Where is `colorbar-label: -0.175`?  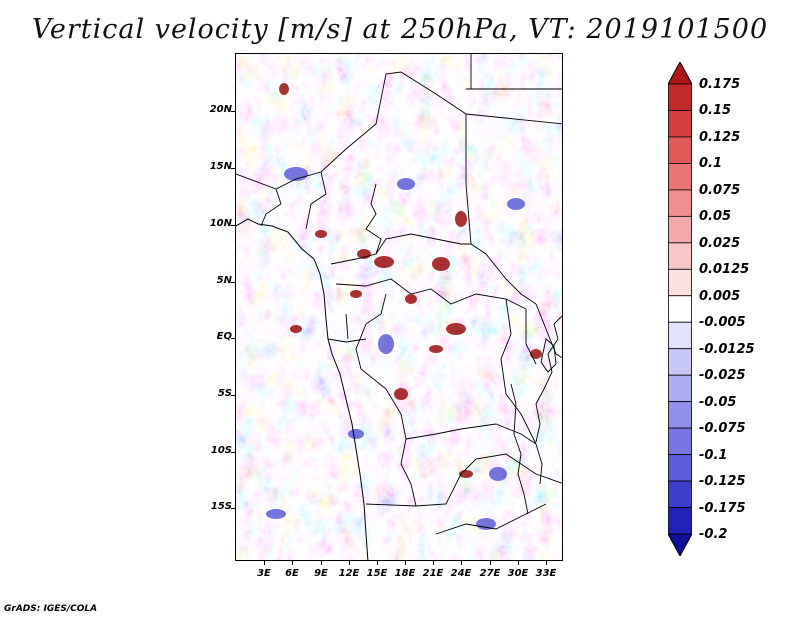 colorbar-label: -0.175 is located at coordinates (722, 508).